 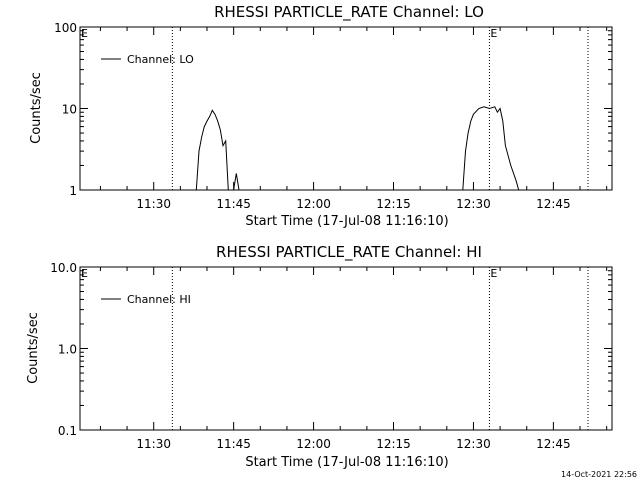 I want to click on chart-lo-legend-label: Channel: LO, so click(x=160, y=59).